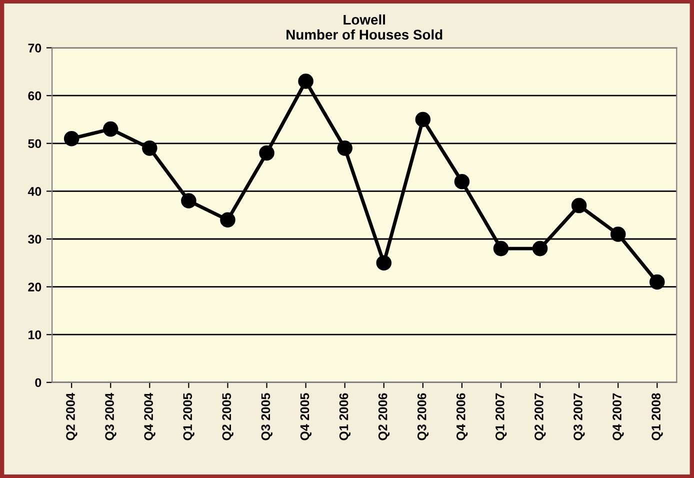 The height and width of the screenshot is (478, 694). Describe the element at coordinates (35, 287) in the screenshot. I see `y-tick-label: 20` at that location.